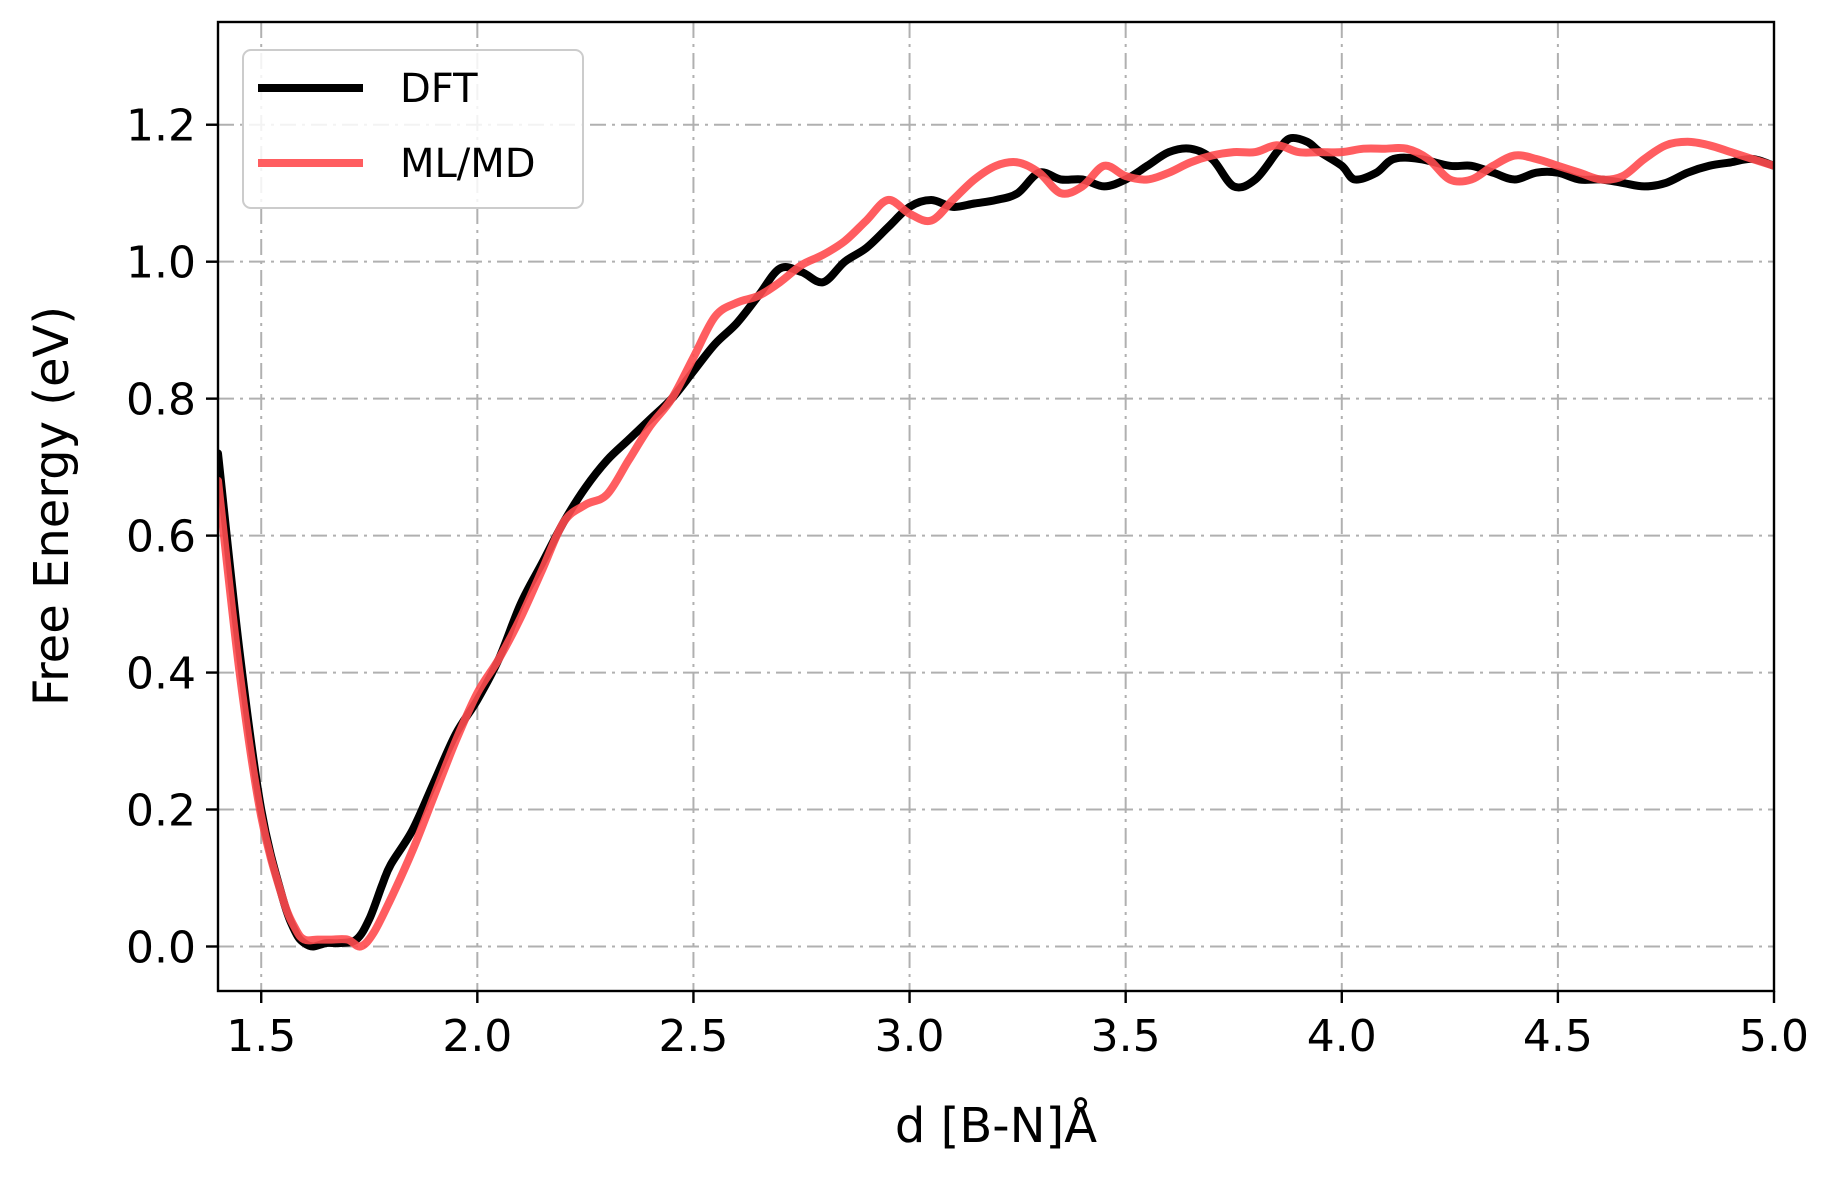 This screenshot has height=1178, width=1838. I want to click on legend-label-ml-md: ML/MD, so click(468, 164).